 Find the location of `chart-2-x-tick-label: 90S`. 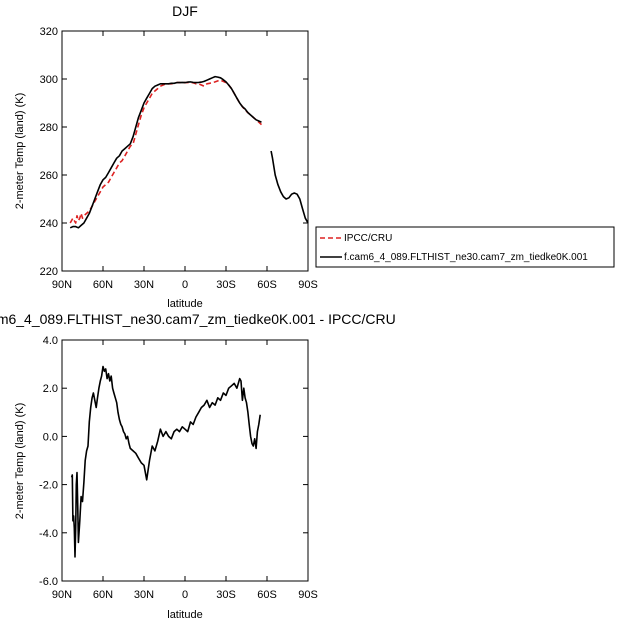

chart-2-x-tick-label: 90S is located at coordinates (308, 595).